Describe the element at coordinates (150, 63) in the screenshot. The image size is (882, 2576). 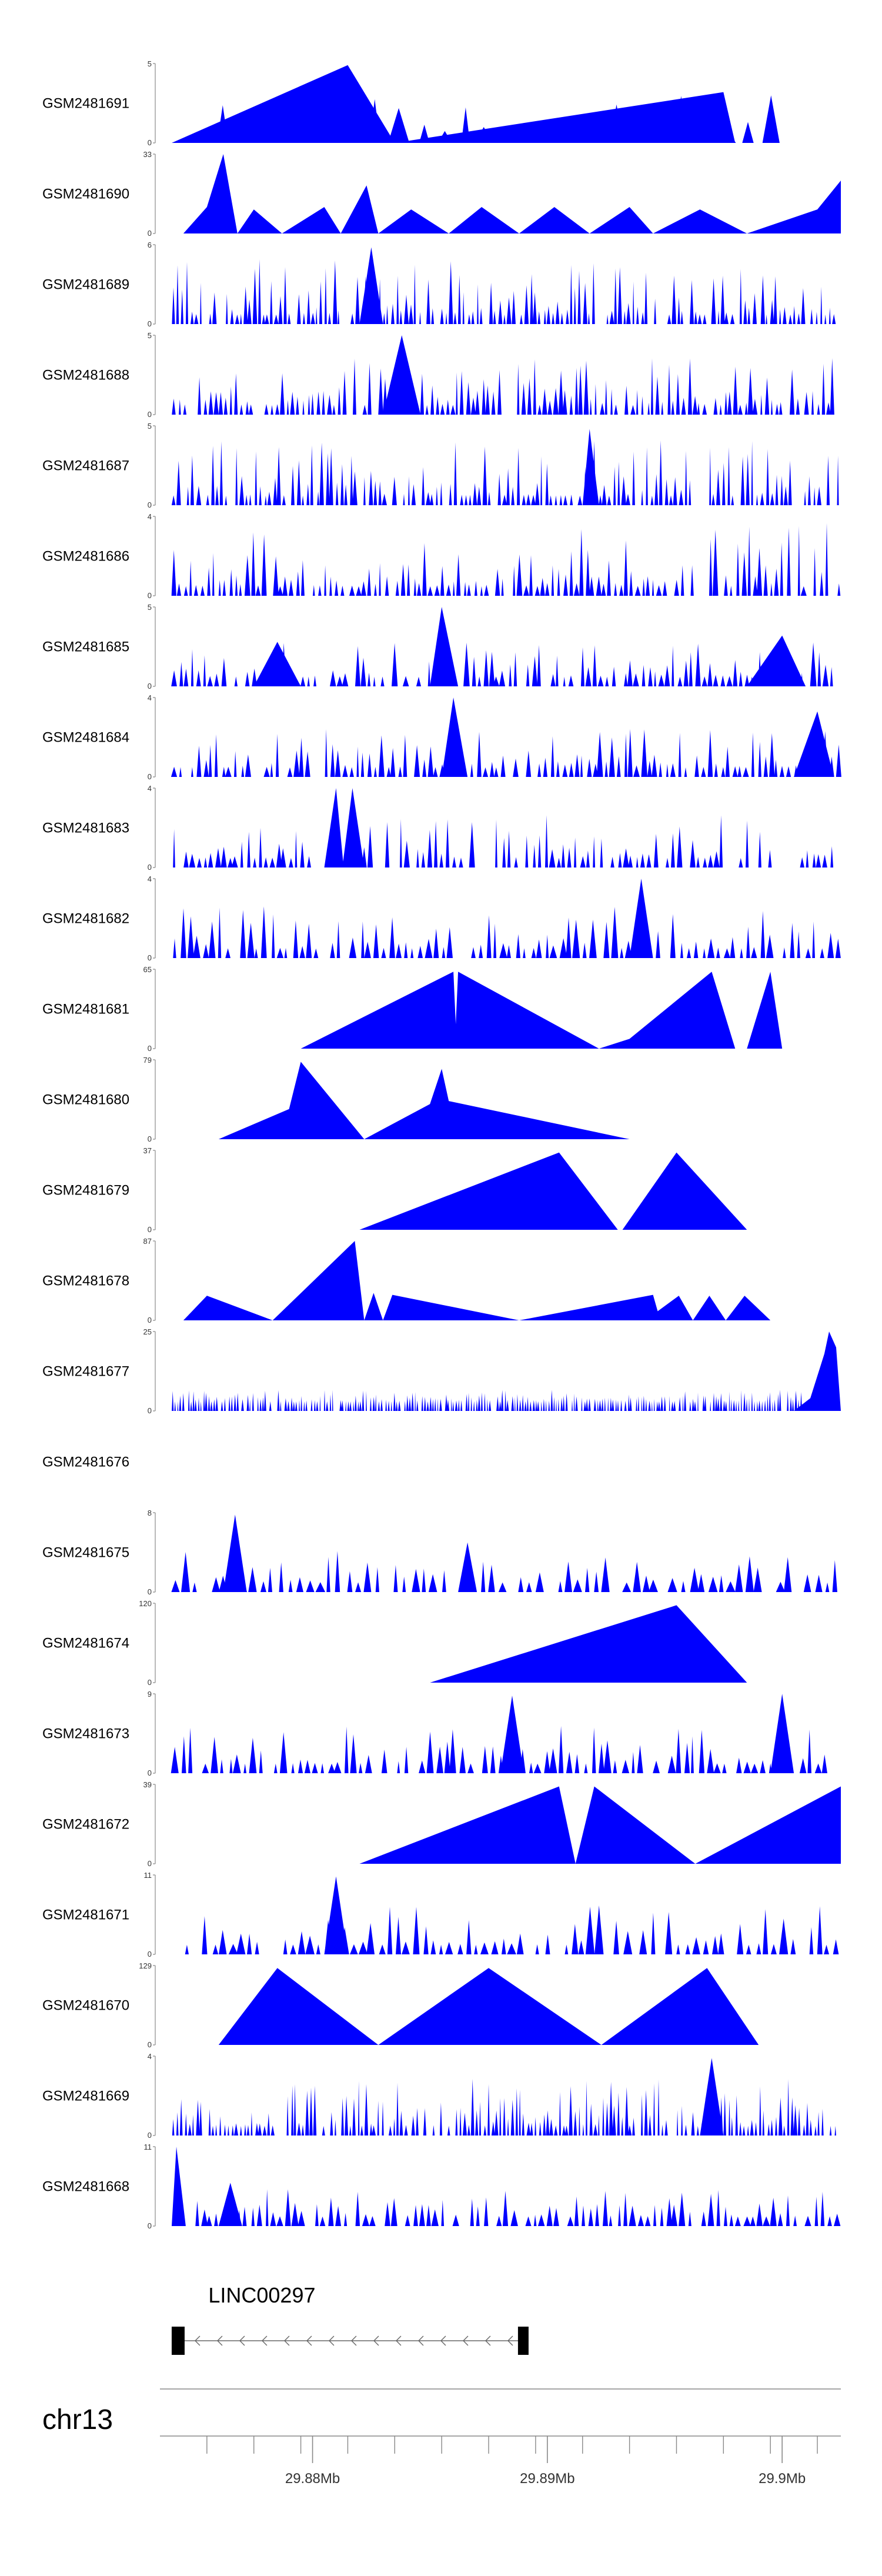
I see `track-ymax-label: 5` at that location.